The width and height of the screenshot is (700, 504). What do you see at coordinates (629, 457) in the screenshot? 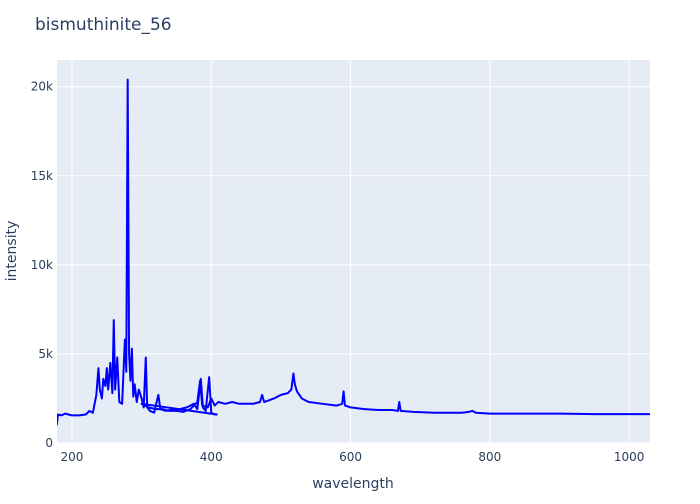
I see `x-tick-label: 1000` at bounding box center [629, 457].